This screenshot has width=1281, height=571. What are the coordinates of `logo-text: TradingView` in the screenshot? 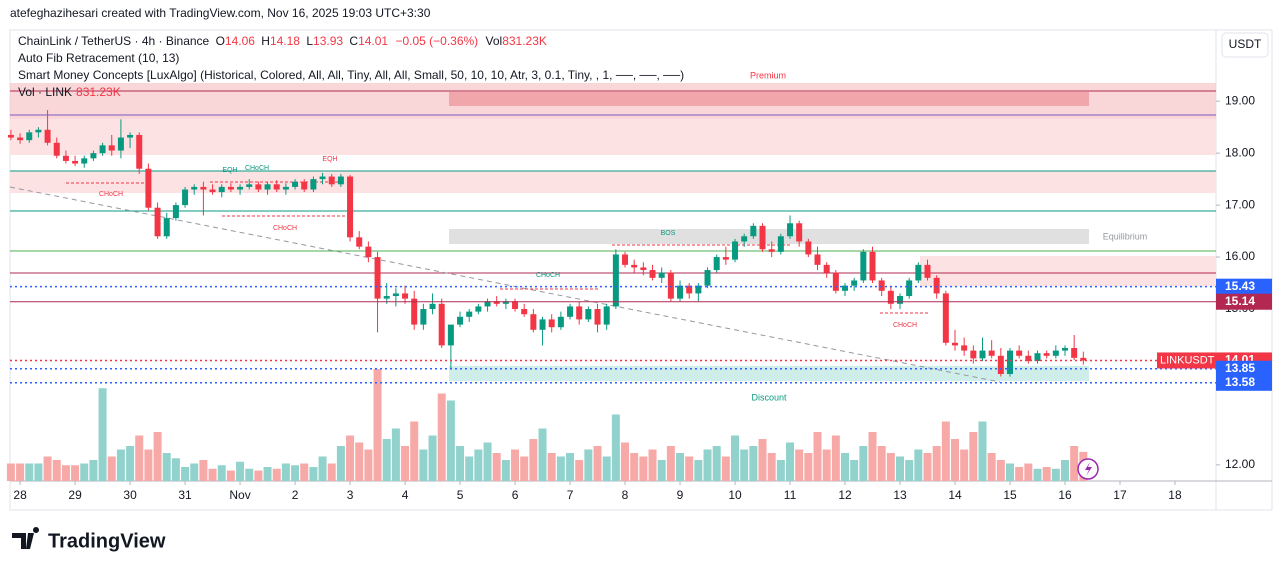 It's located at (107, 541).